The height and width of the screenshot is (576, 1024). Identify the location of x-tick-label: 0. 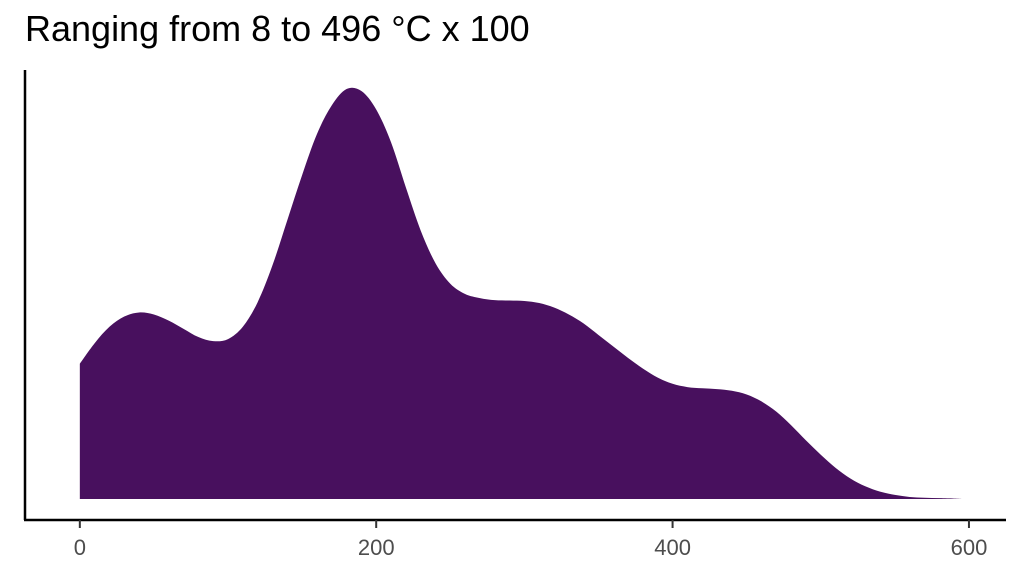
(80, 547).